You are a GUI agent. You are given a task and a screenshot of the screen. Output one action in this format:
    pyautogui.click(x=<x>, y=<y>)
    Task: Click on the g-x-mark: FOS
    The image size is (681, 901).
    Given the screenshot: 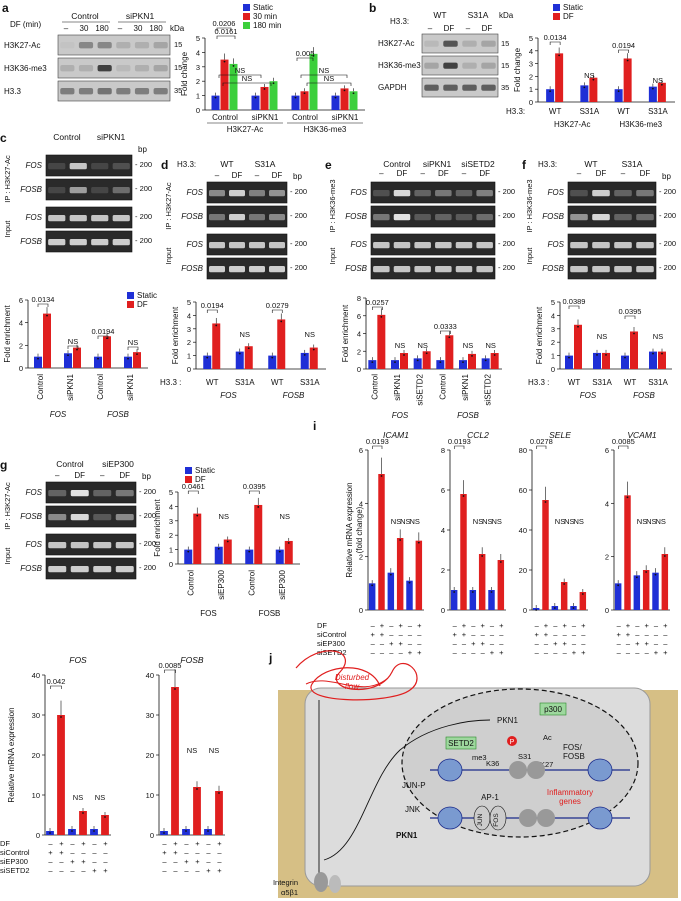 What is the action you would take?
    pyautogui.click(x=208, y=613)
    